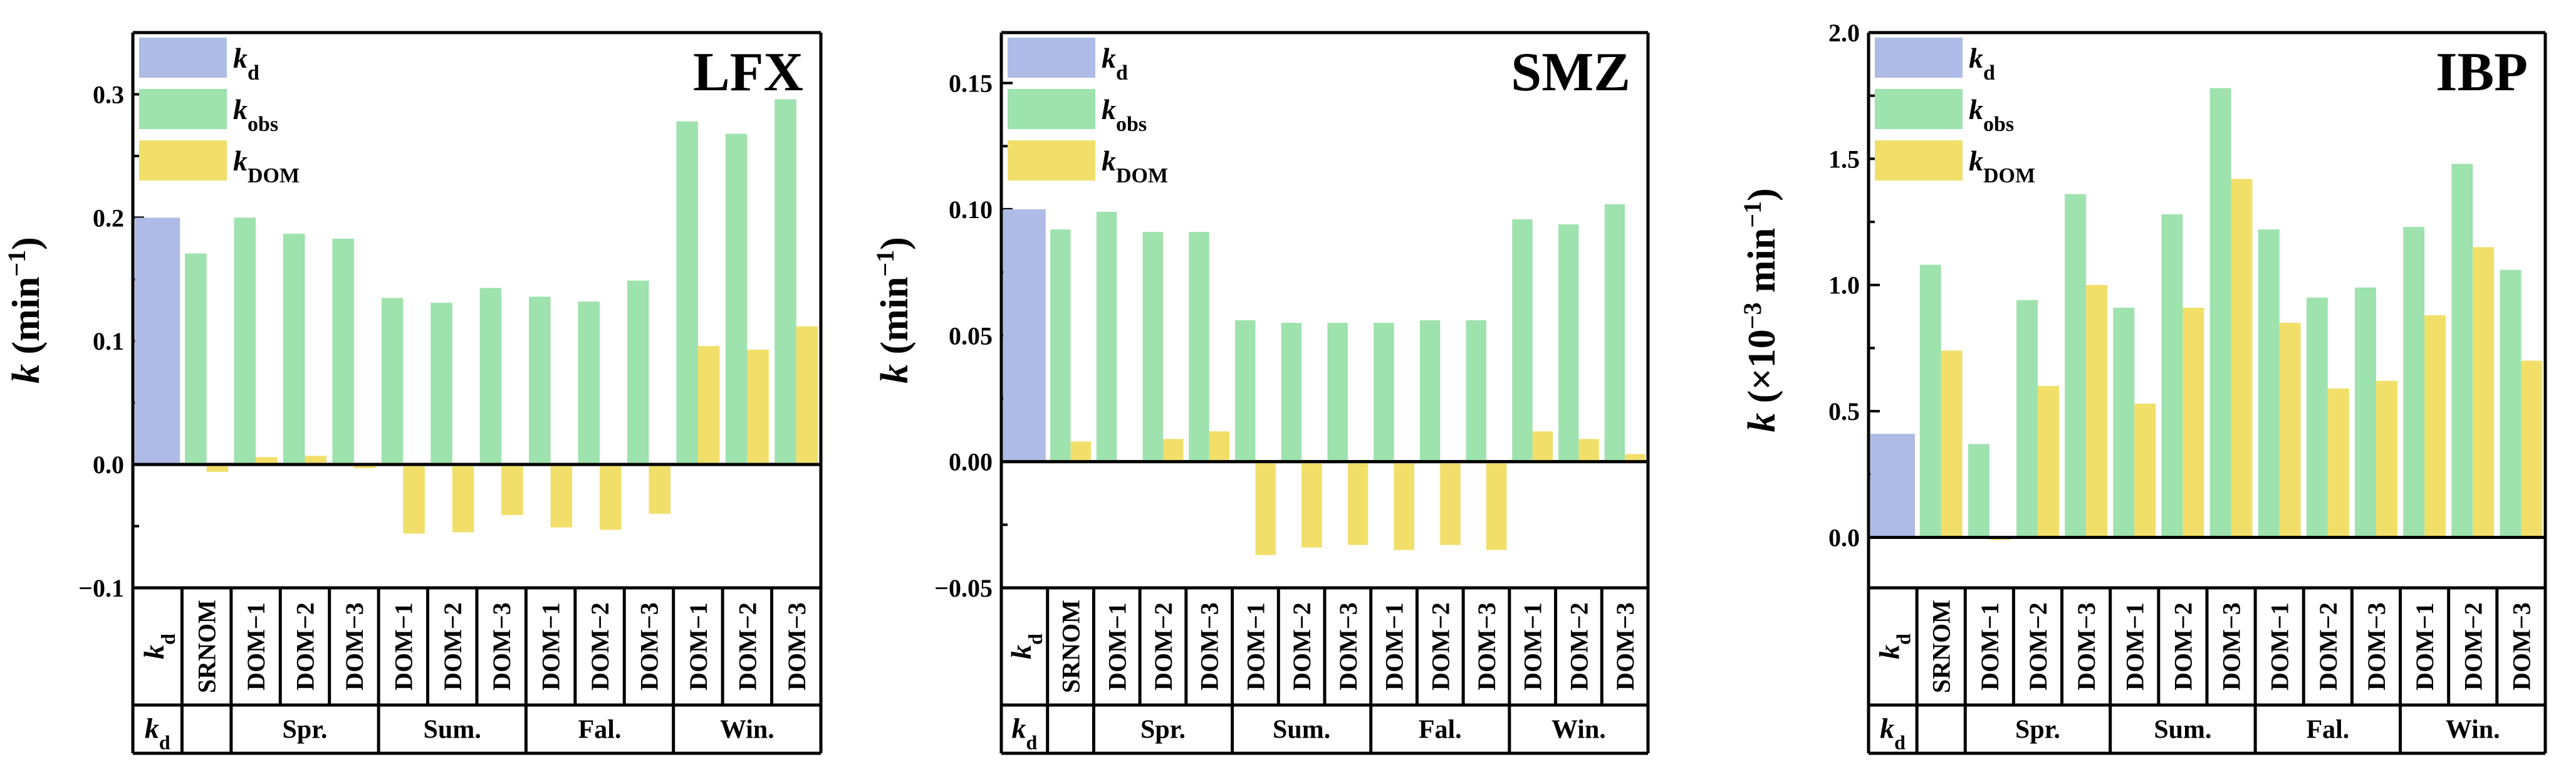 The width and height of the screenshot is (2576, 784). I want to click on y-tick-label: 0.00, so click(971, 462).